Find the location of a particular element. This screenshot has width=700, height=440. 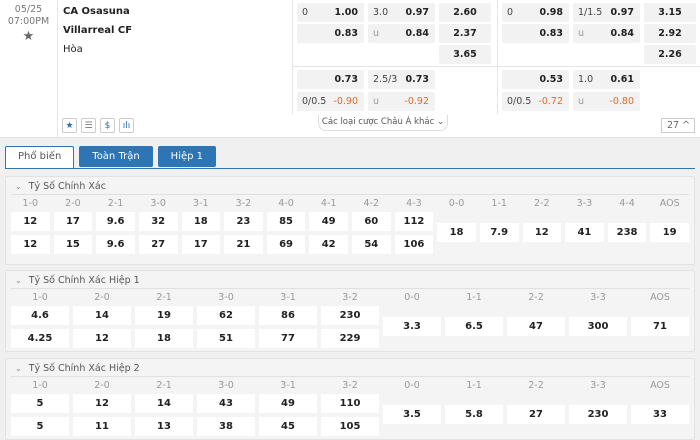

odds-cell: 3.3 is located at coordinates (412, 326).